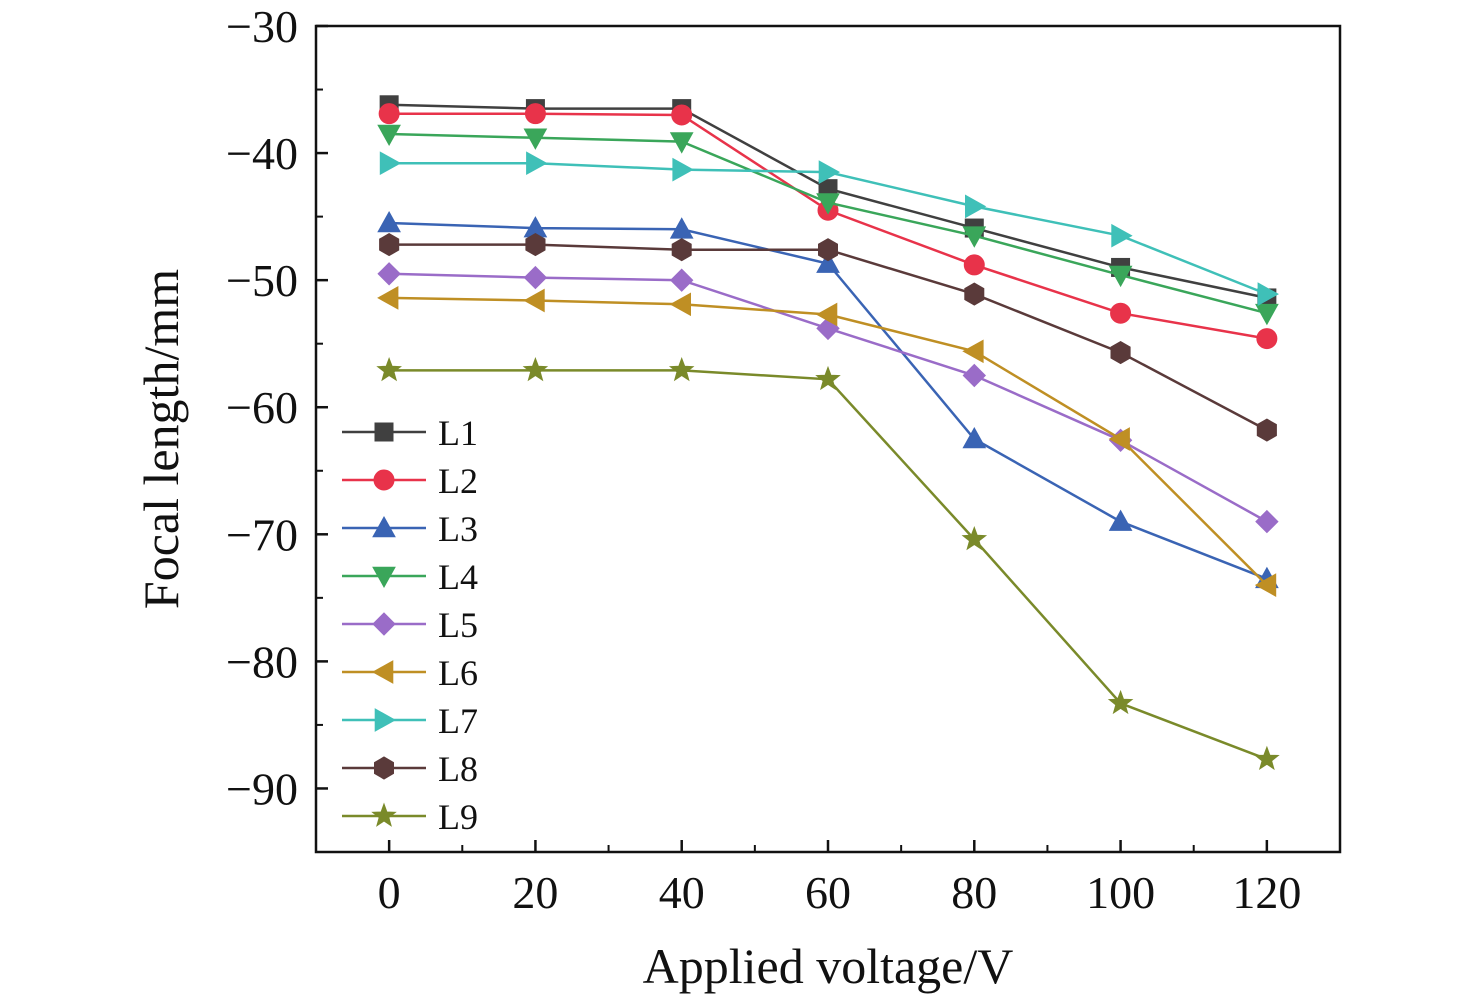 The image size is (1476, 999). Describe the element at coordinates (458, 769) in the screenshot. I see `legend-label: L8` at that location.